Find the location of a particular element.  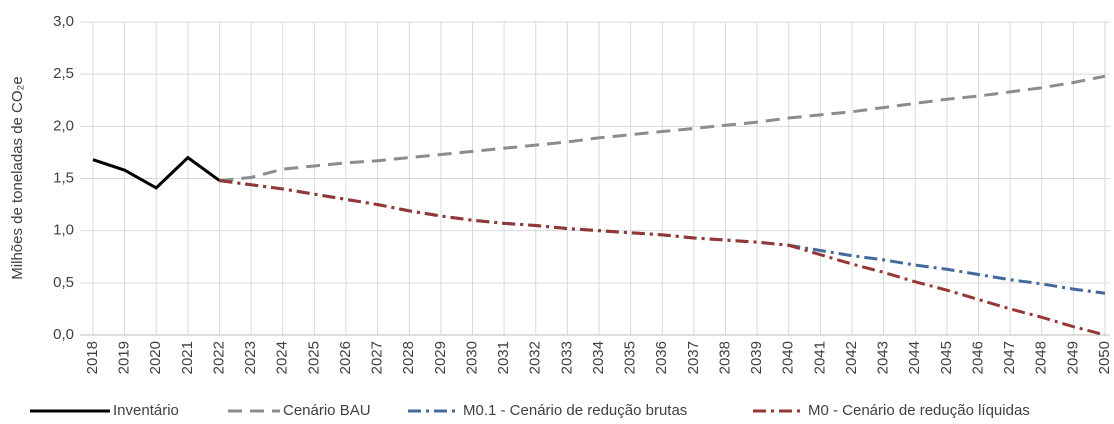

series-line is located at coordinates (156, 172).